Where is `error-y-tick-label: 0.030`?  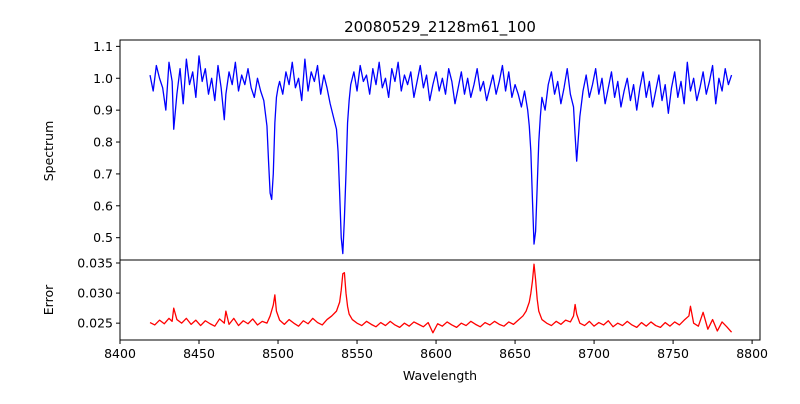 error-y-tick-label: 0.030 is located at coordinates (95, 293).